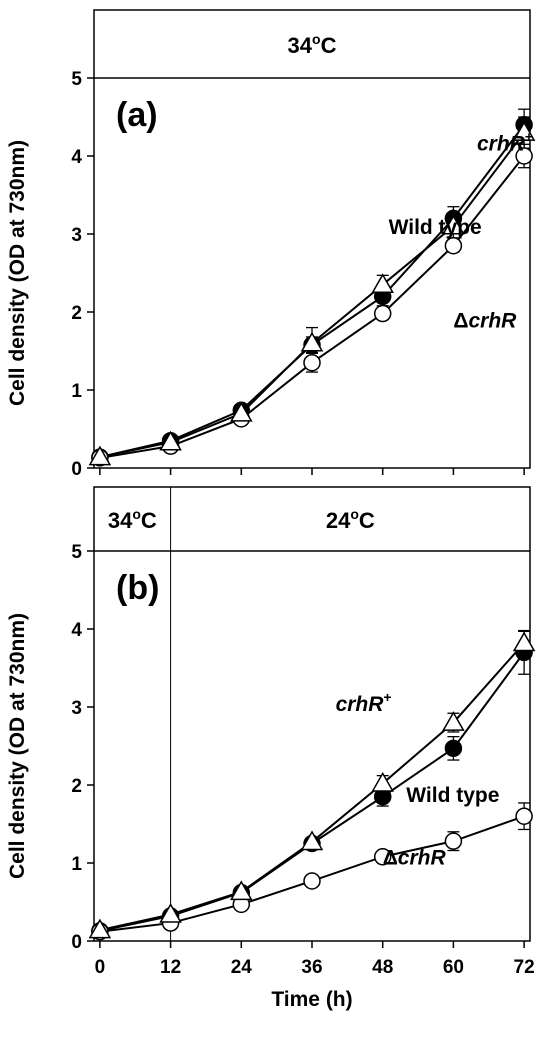 This screenshot has height=1045, width=545. What do you see at coordinates (311, 999) in the screenshot?
I see `x-axis-label: Time (h)` at bounding box center [311, 999].